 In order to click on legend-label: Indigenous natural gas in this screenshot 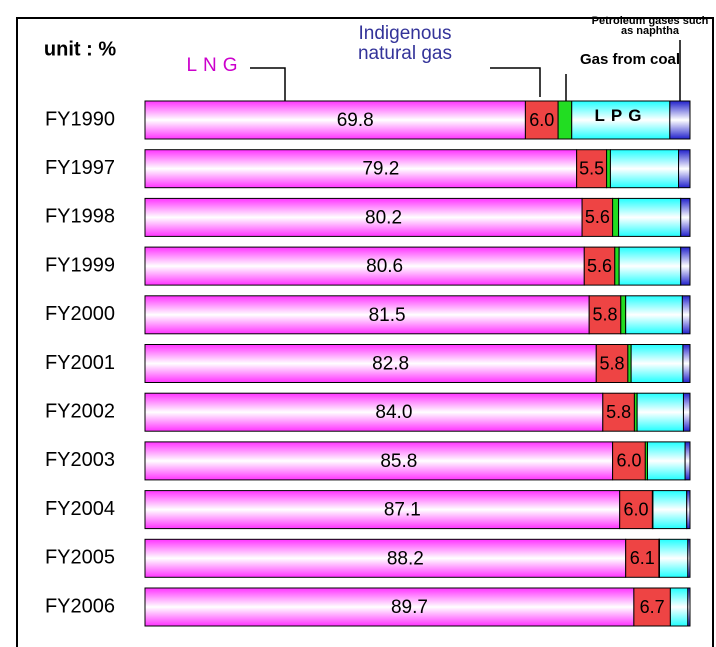, I will do `click(404, 43)`.